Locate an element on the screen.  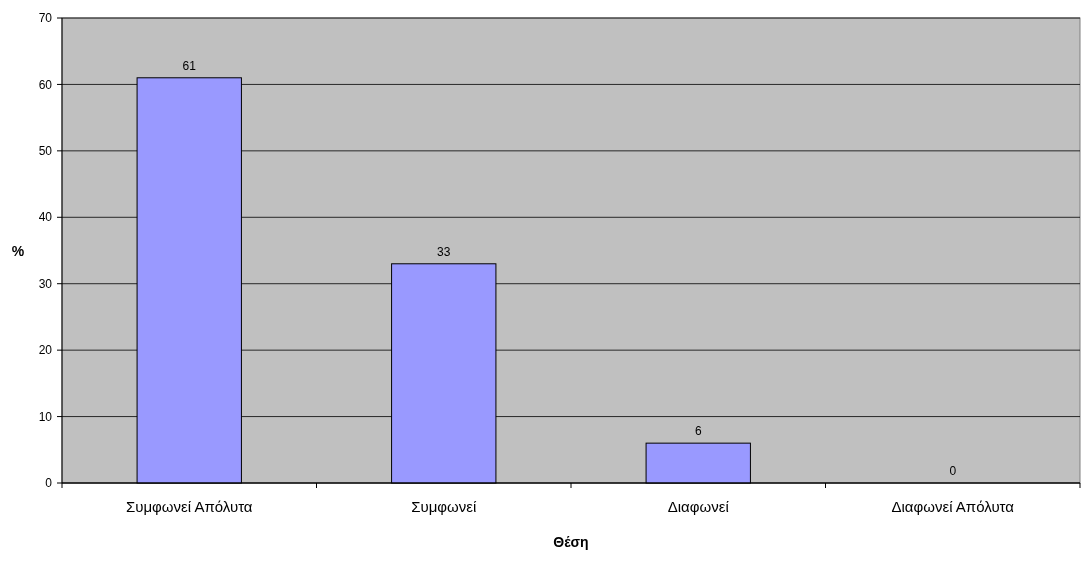
data-label: 33 is located at coordinates (444, 251).